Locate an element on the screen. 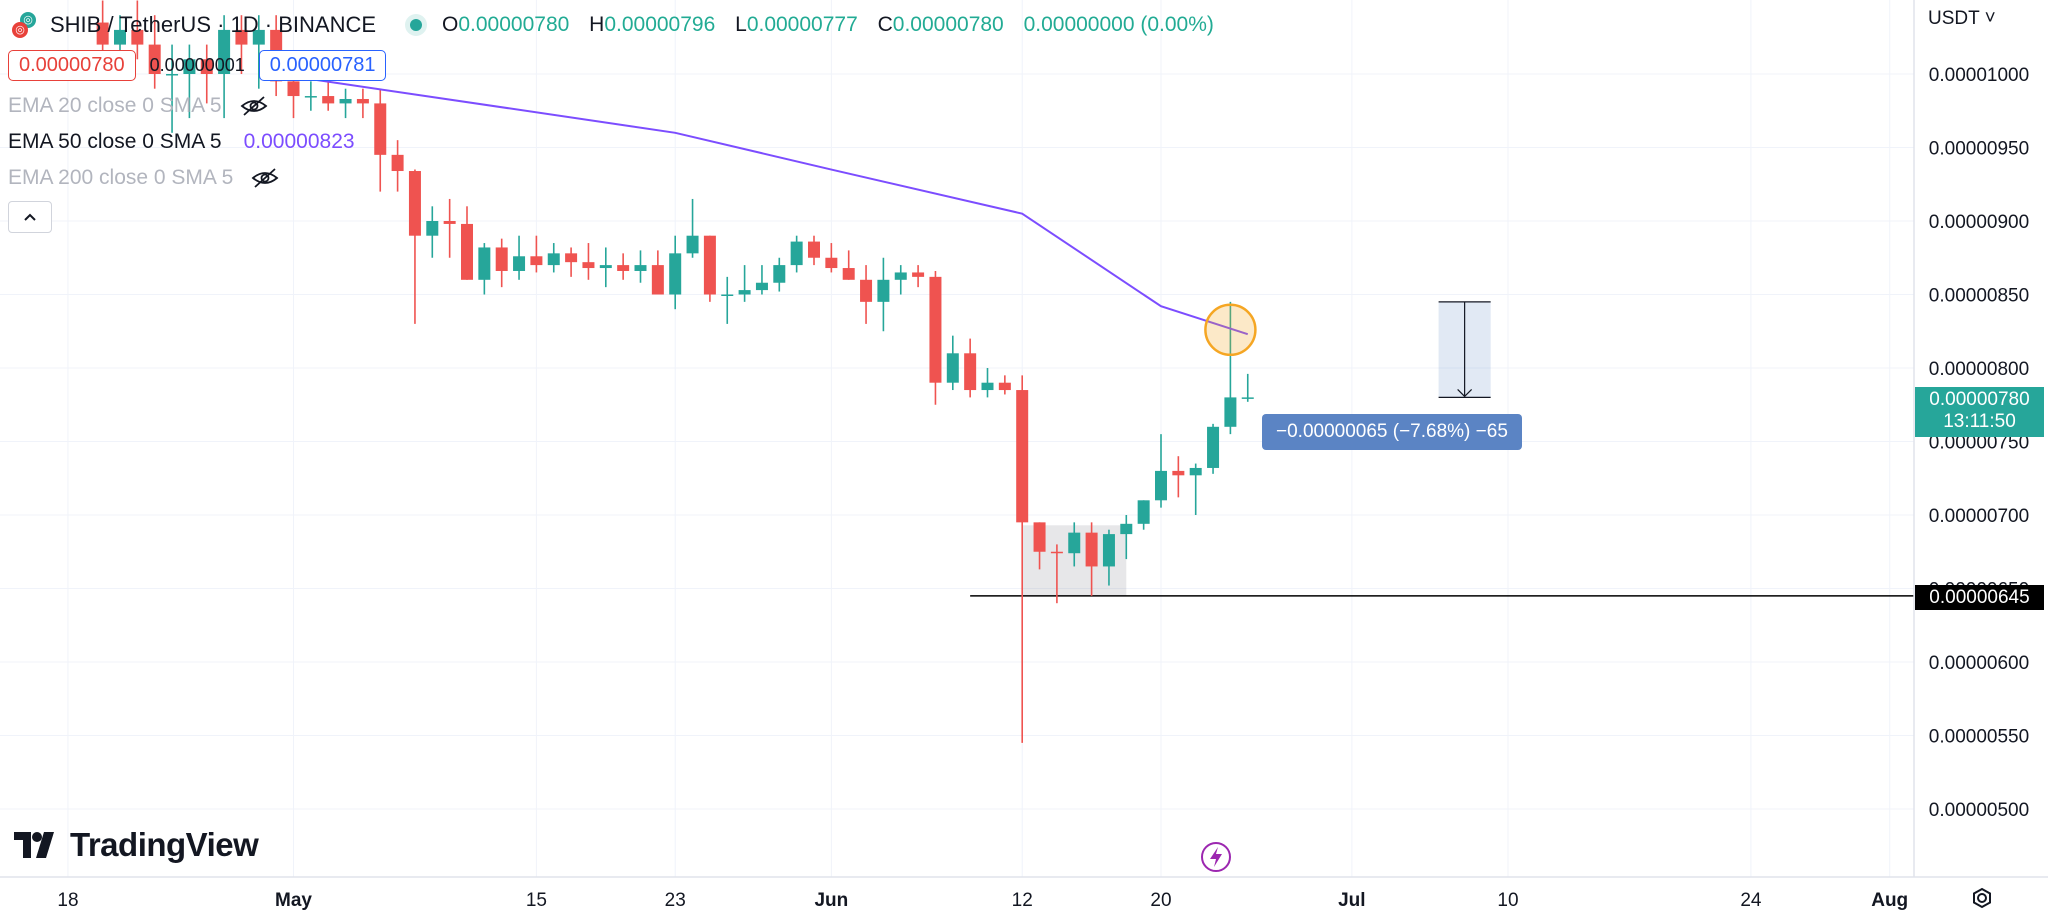 This screenshot has height=915, width=2048. quote-currency-select: USDT ˅ is located at coordinates (1962, 18).